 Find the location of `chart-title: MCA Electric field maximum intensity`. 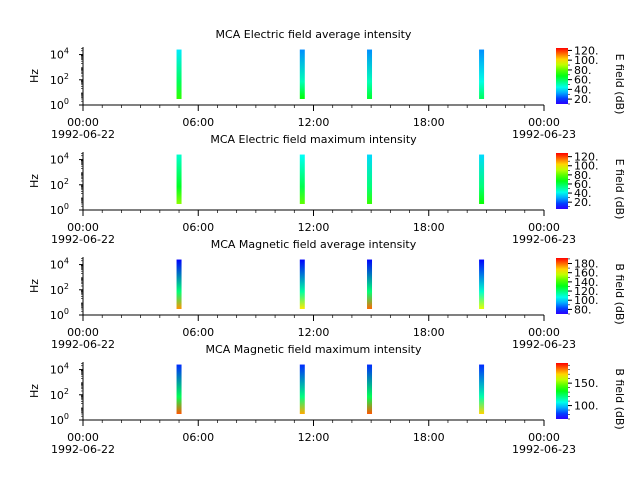

chart-title: MCA Electric field maximum intensity is located at coordinates (313, 139).